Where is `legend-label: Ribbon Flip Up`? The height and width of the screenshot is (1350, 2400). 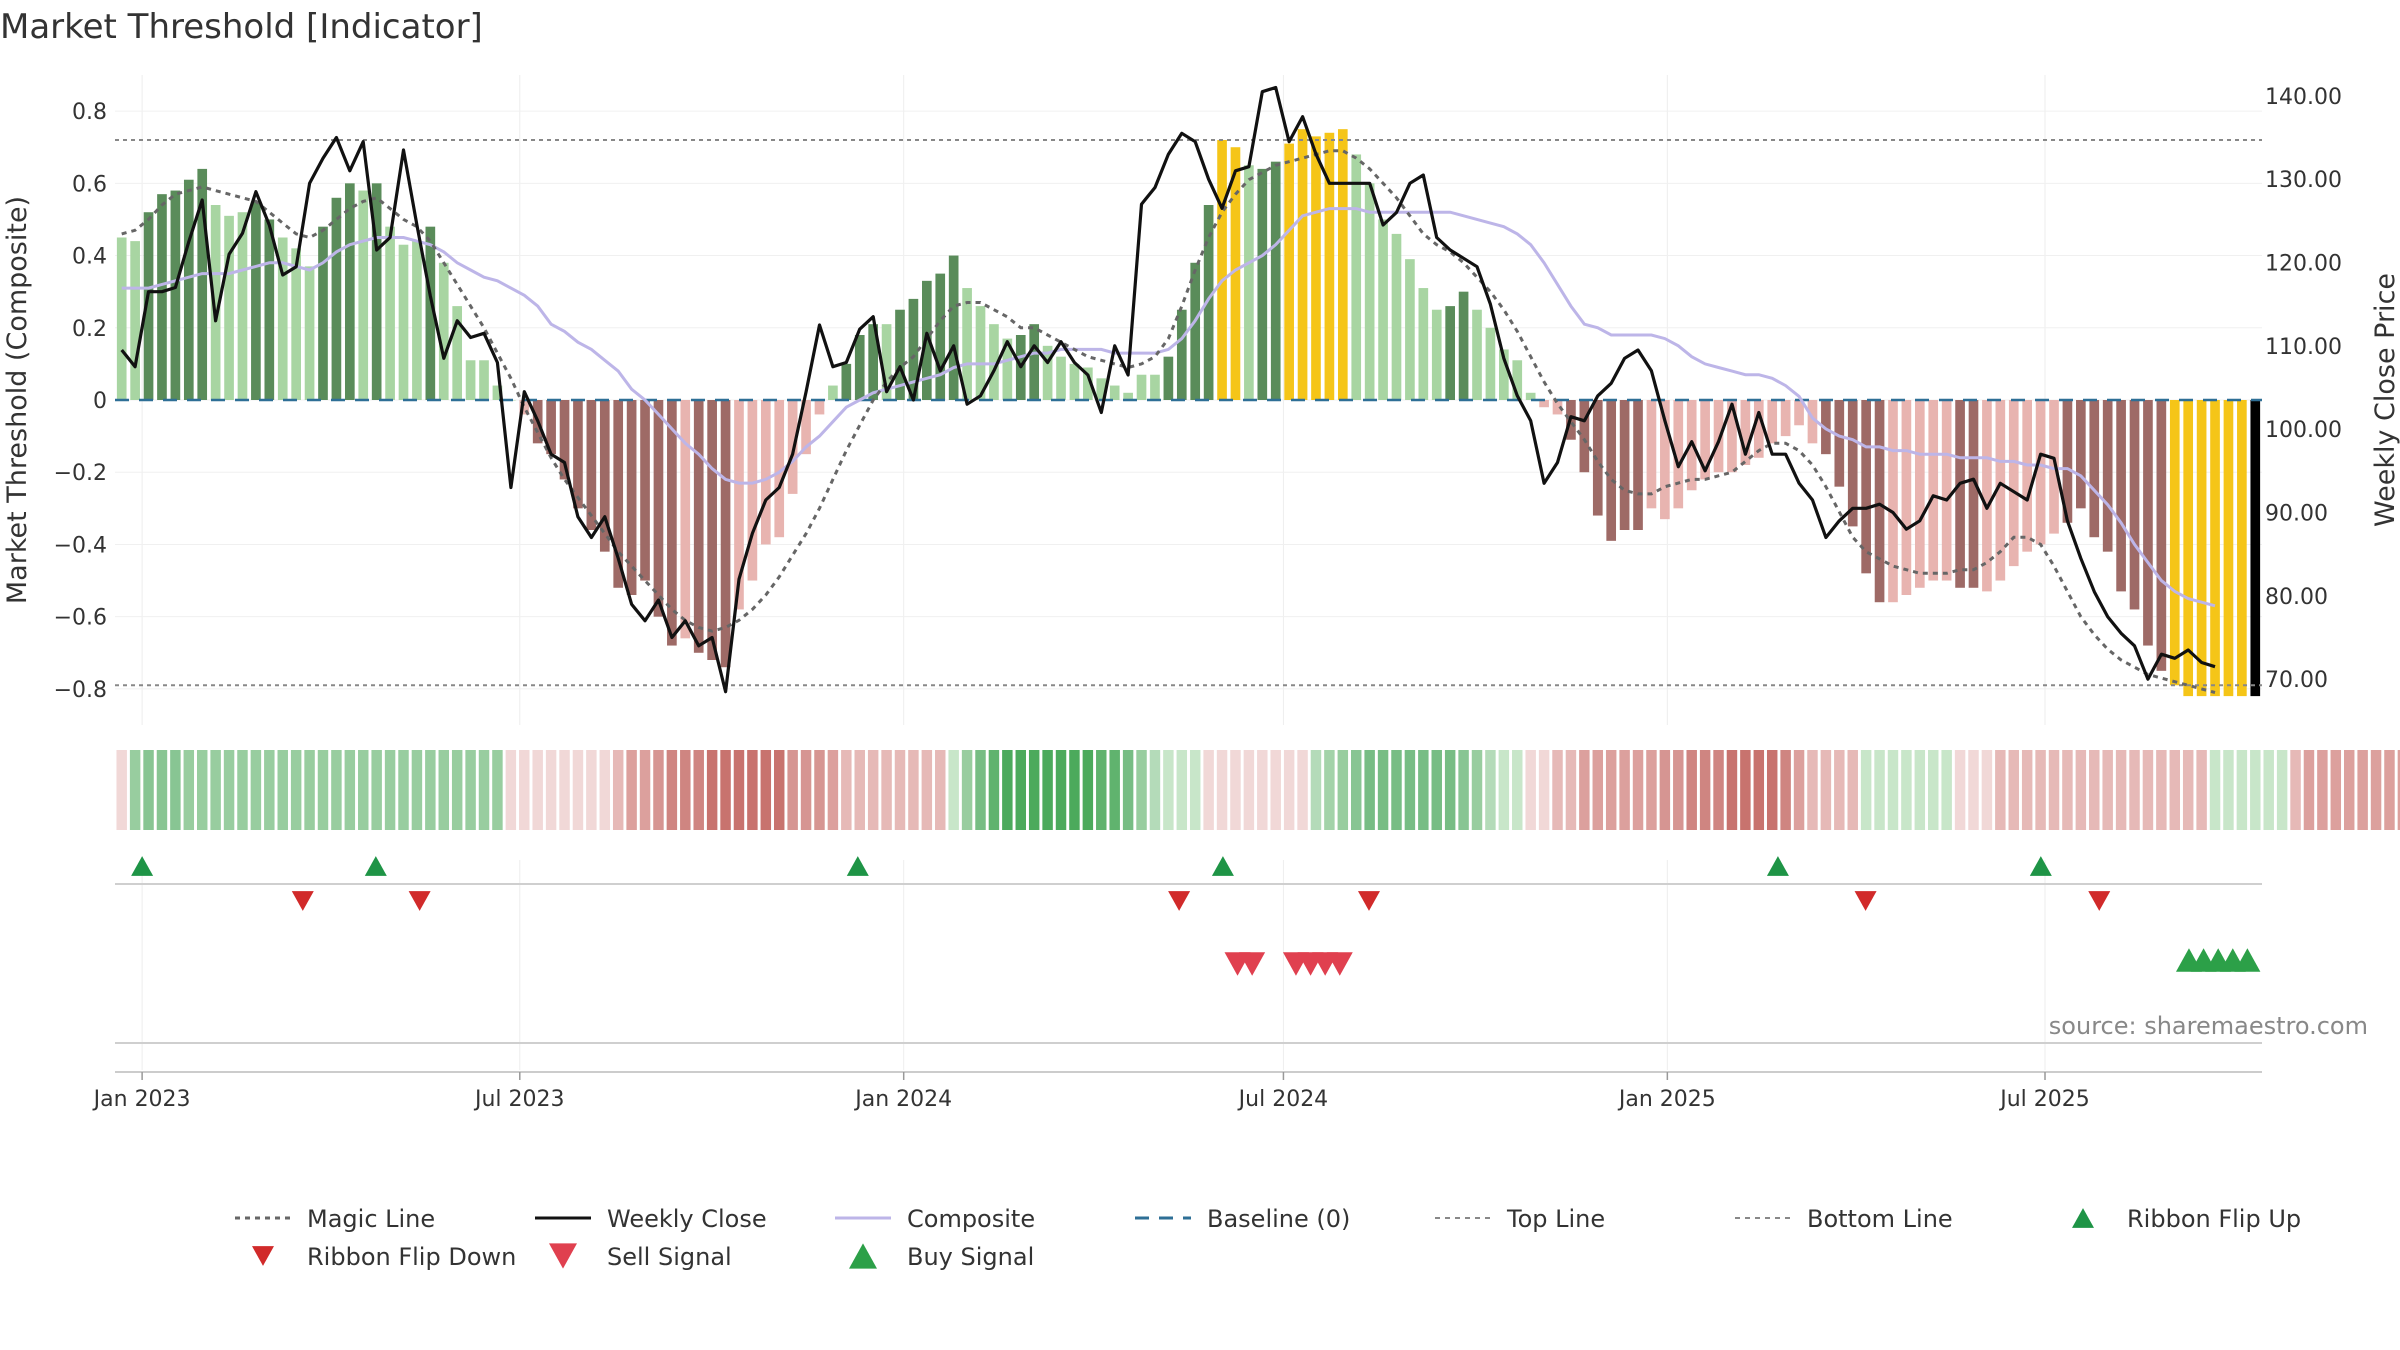 legend-label: Ribbon Flip Up is located at coordinates (2214, 1219).